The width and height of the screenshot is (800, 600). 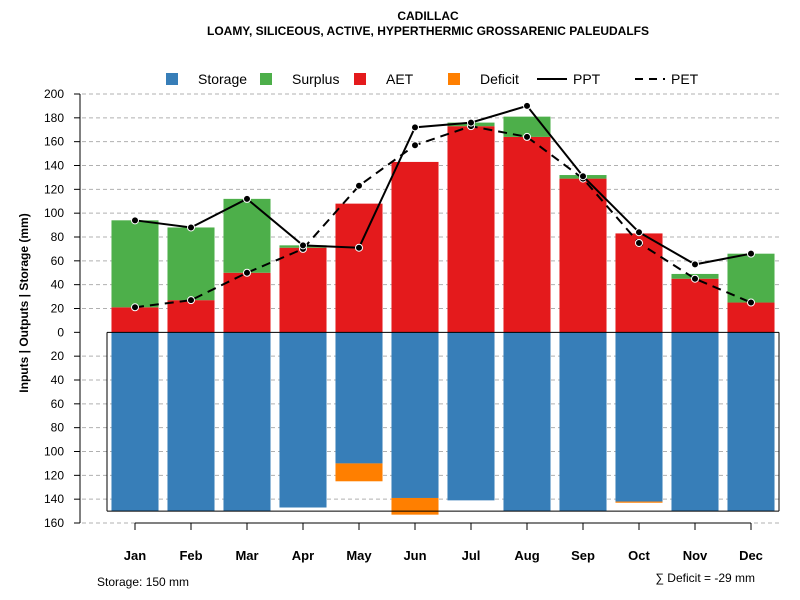 I want to click on x-tick-label: Jun, so click(x=414, y=555).